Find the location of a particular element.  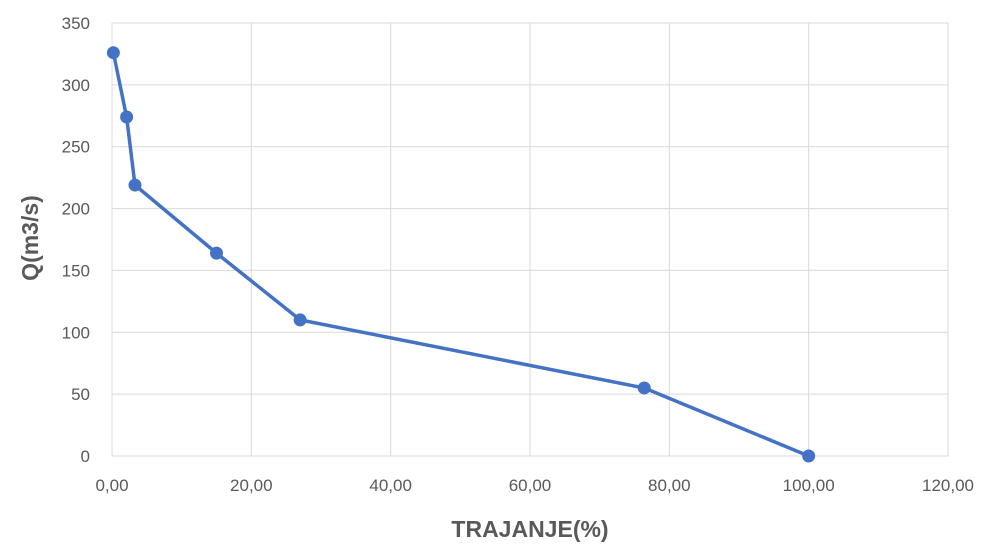

y-axis-title: Q(m3/s) is located at coordinates (30, 238).